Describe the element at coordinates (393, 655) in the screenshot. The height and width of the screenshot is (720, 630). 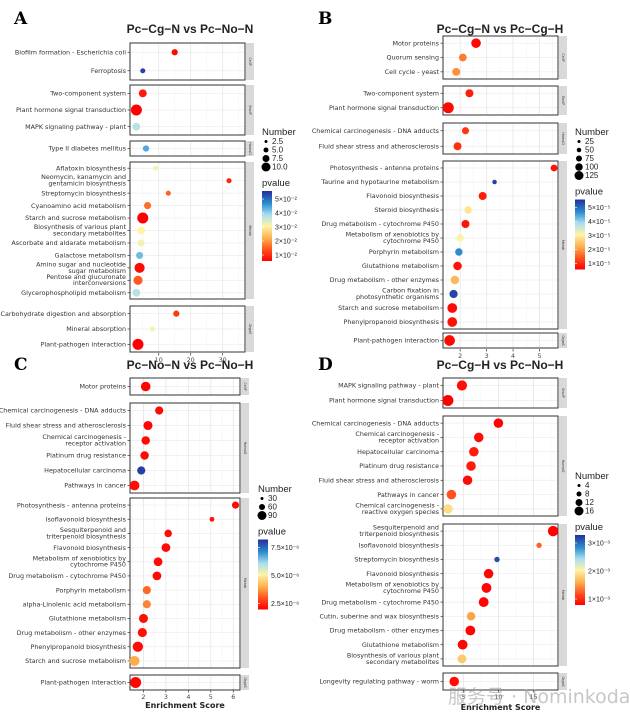
I see `term-label-line: Biosynthesis of various plant` at that location.